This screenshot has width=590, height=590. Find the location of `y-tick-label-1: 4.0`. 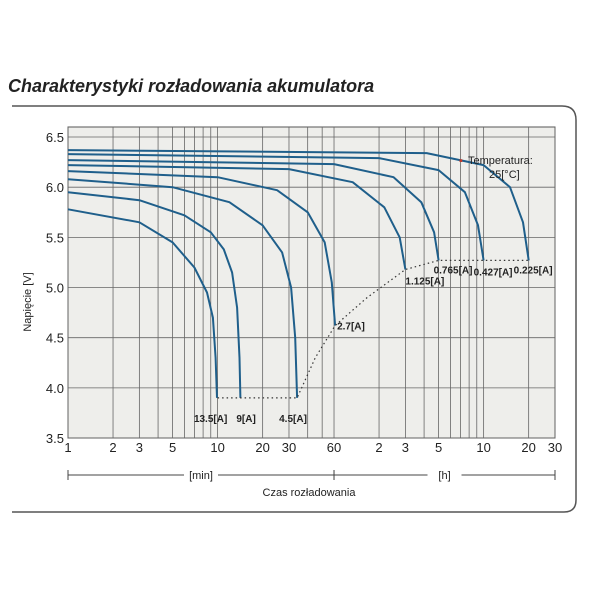

y-tick-label-1: 4.0 is located at coordinates (55, 388).